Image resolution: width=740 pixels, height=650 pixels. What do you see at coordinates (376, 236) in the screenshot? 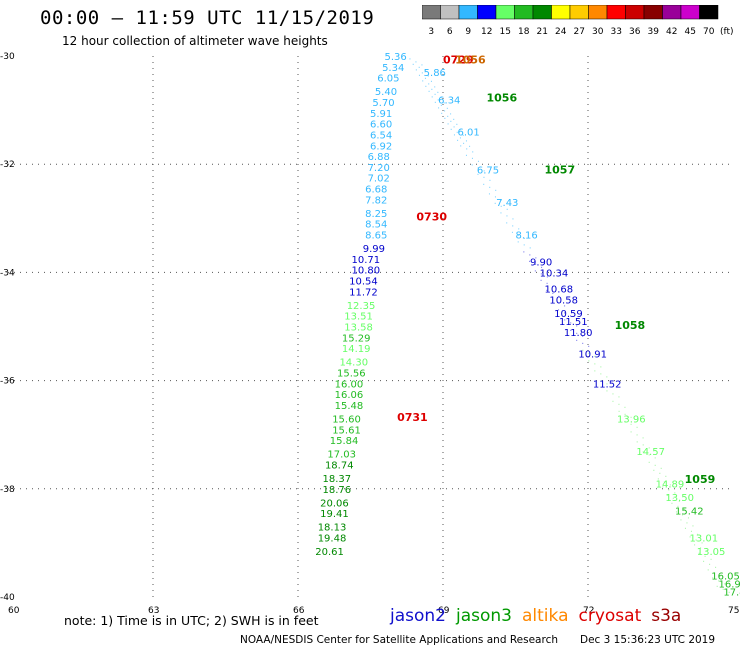
I see `wave-height-value: 8.65` at bounding box center [376, 236].